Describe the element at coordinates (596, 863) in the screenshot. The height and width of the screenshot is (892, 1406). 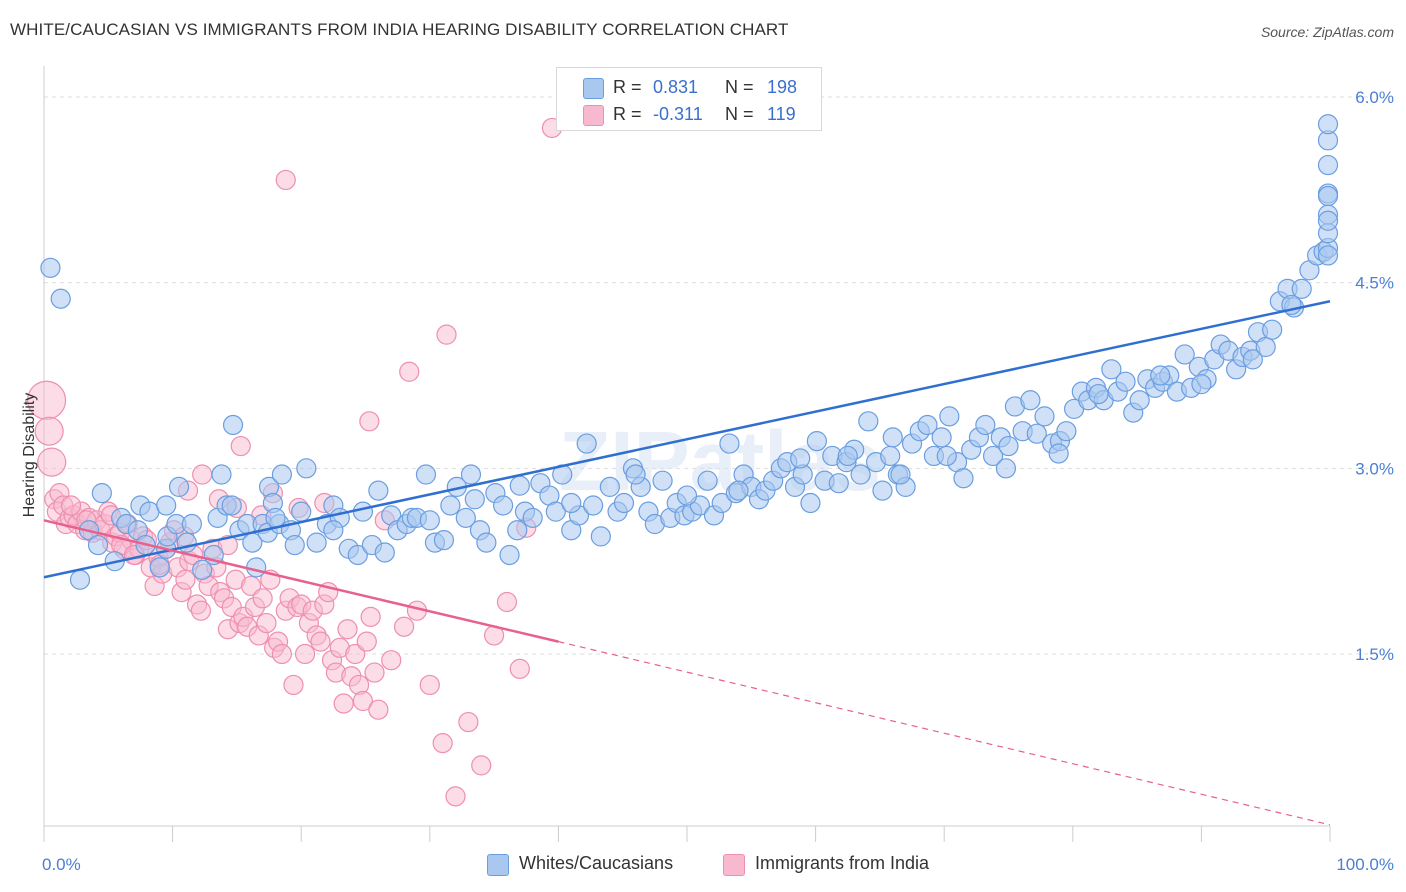
I see `legend-label: Whites/Caucasians` at that location.